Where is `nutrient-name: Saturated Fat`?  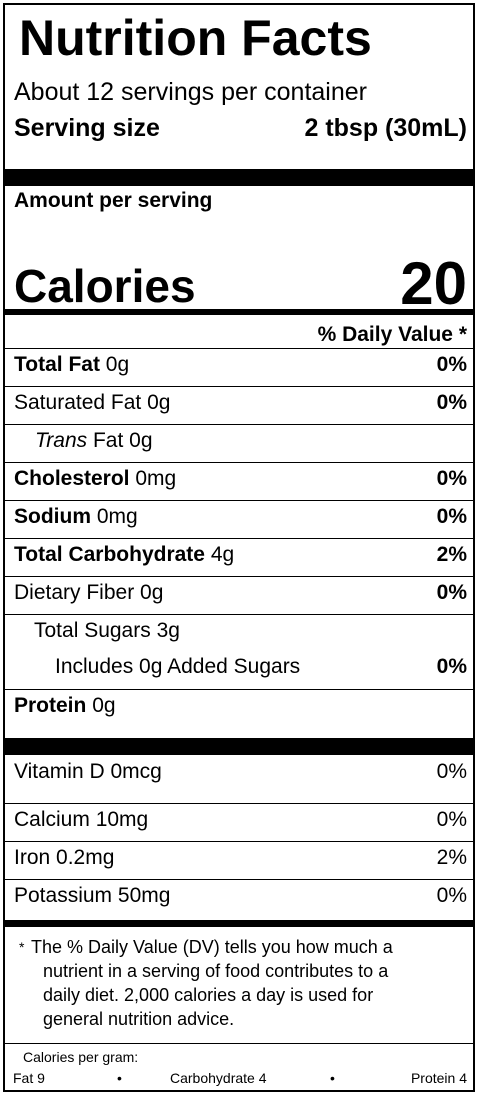 nutrient-name: Saturated Fat is located at coordinates (78, 402).